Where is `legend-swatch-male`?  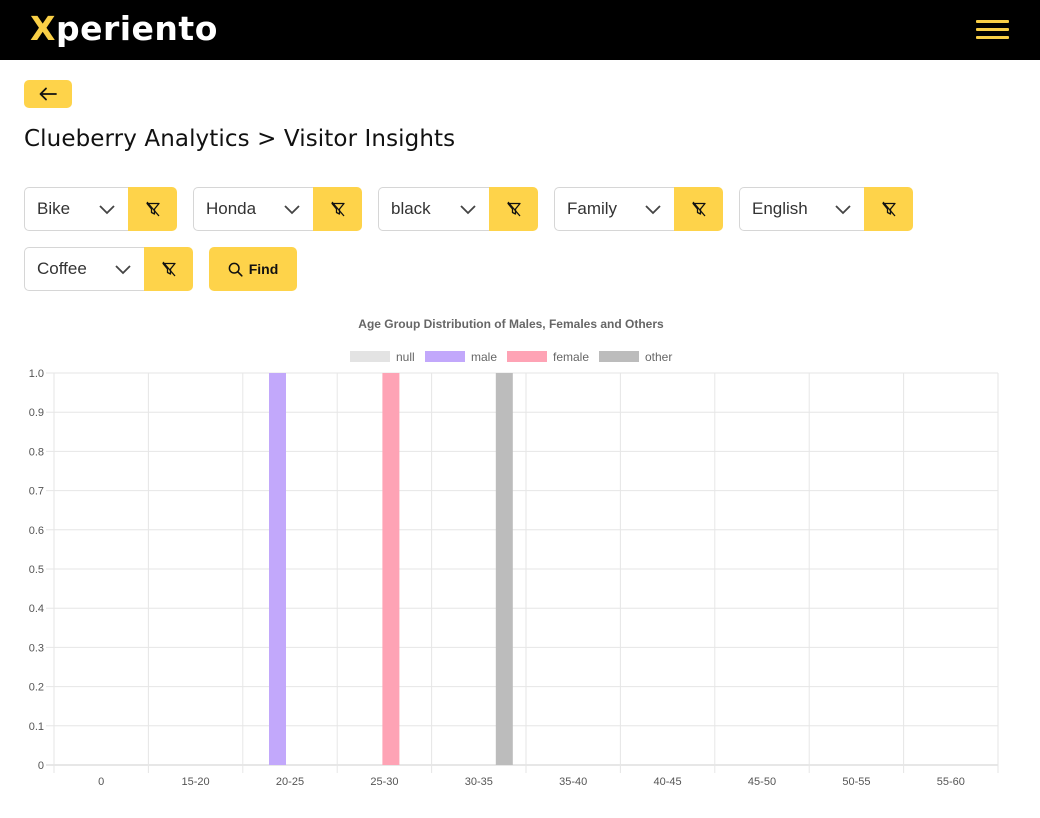
legend-swatch-male is located at coordinates (445, 356).